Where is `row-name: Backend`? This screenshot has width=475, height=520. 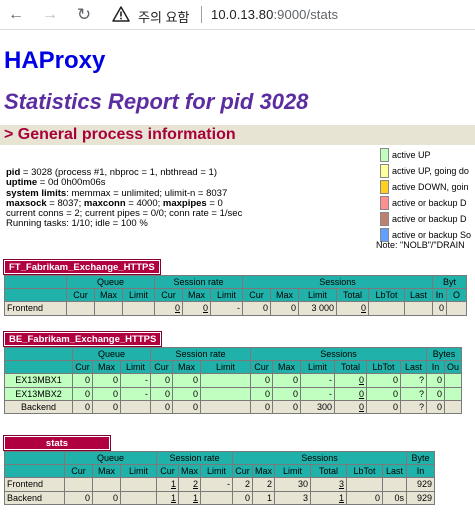
row-name: Backend is located at coordinates (34, 497).